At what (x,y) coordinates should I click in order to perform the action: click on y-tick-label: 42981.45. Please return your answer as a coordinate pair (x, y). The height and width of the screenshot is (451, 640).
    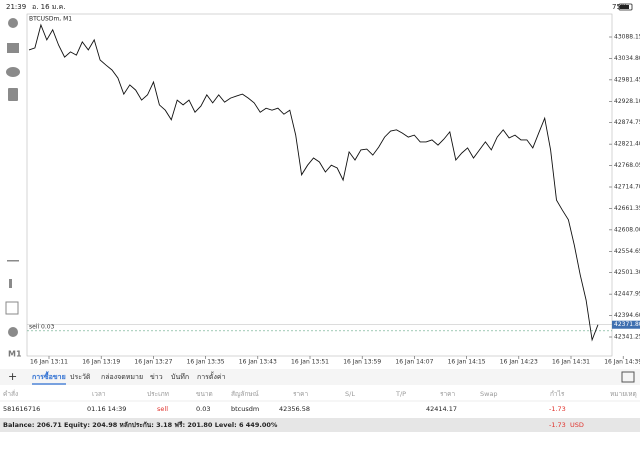
    Looking at the image, I should click on (627, 79).